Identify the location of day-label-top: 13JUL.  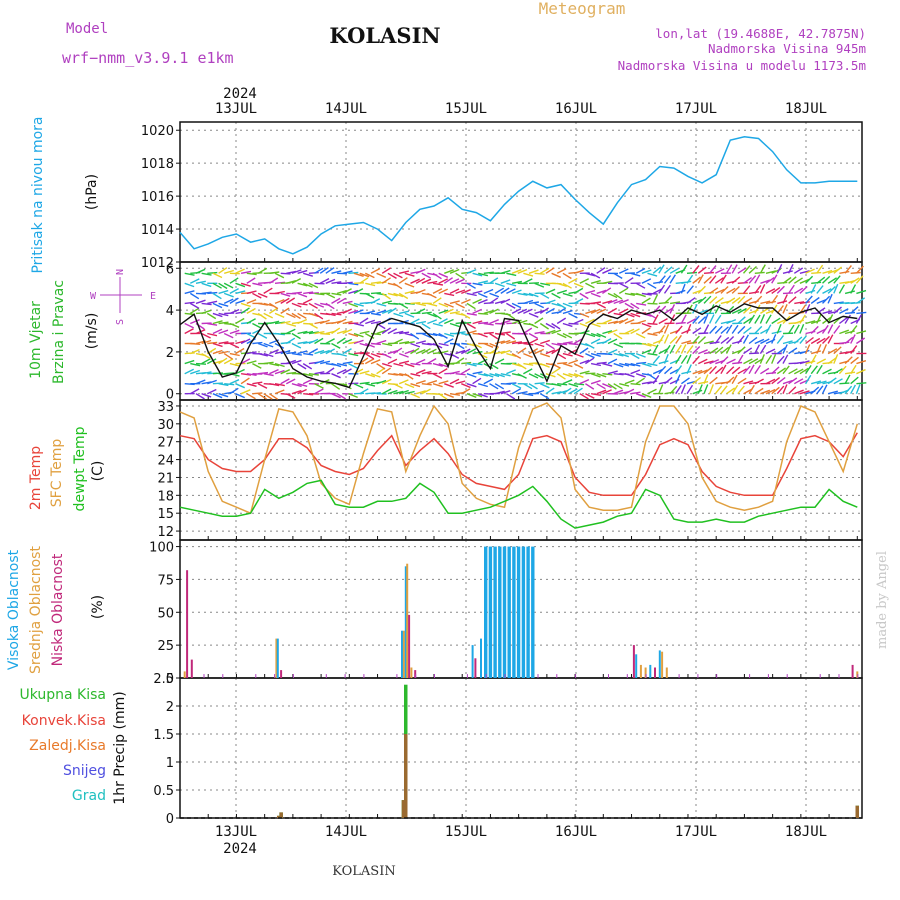
(236, 109).